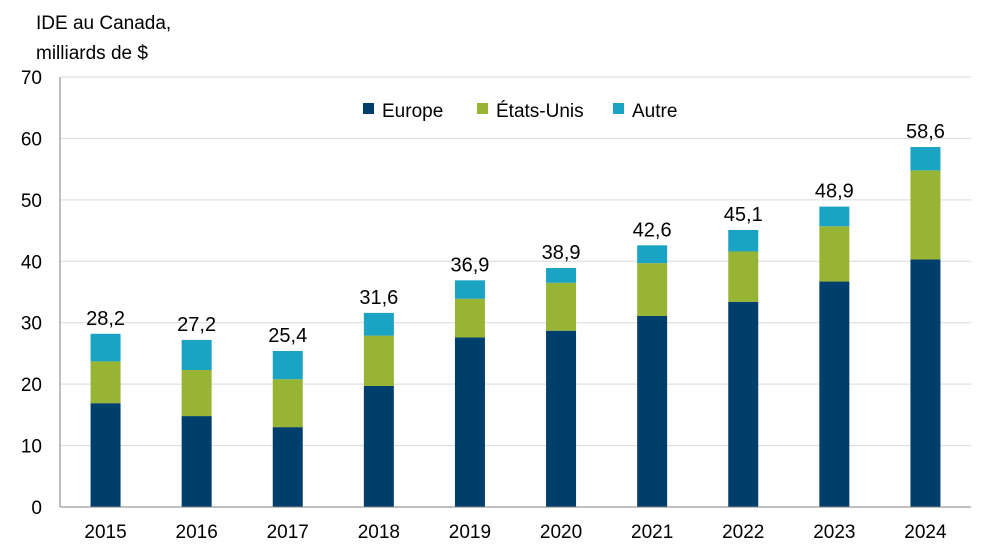  Describe the element at coordinates (652, 254) in the screenshot. I see `bar-2021-autre` at that location.